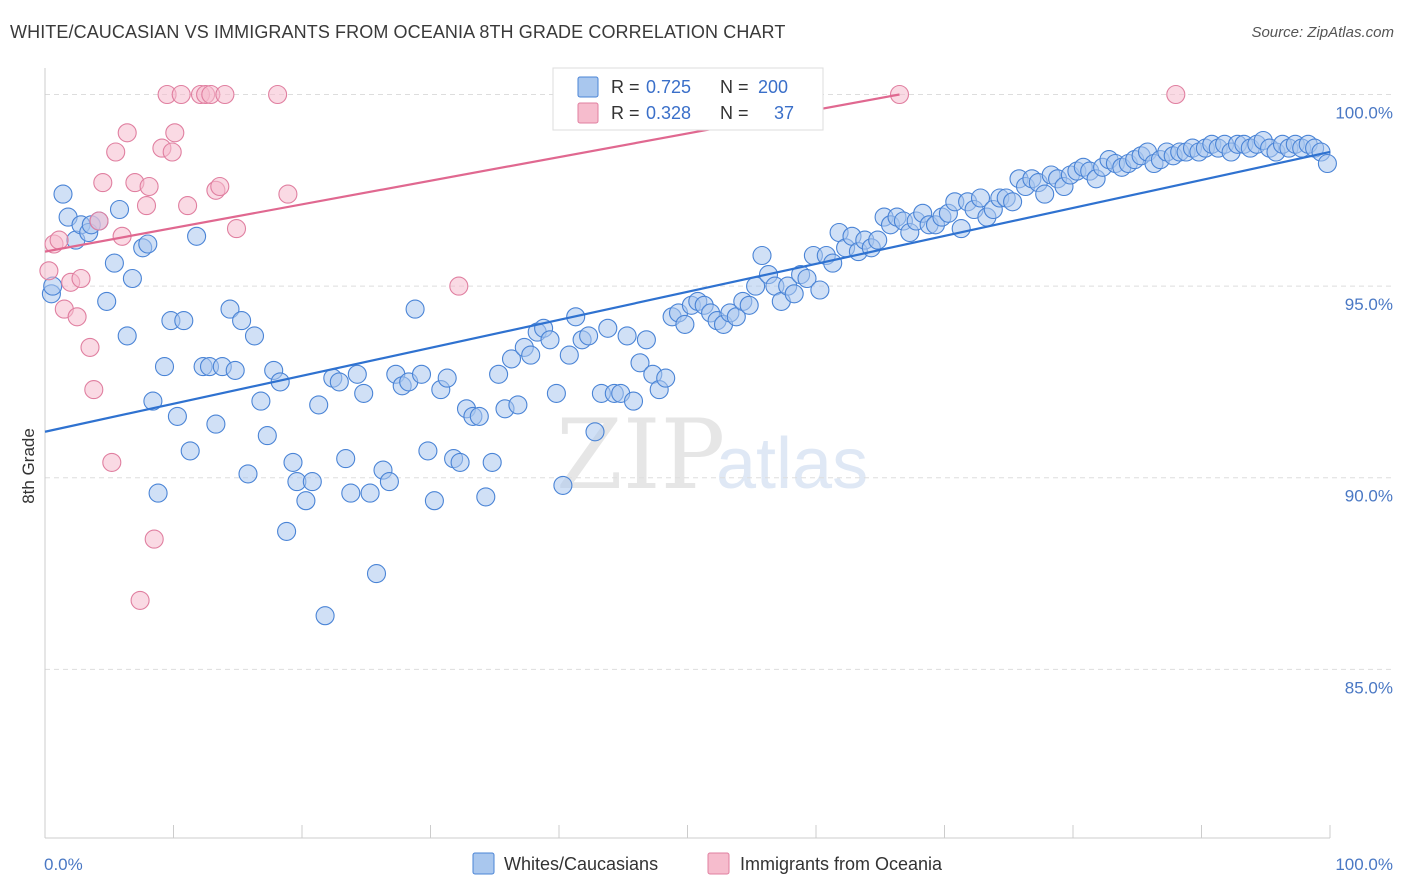 This screenshot has height=892, width=1406. What do you see at coordinates (1322, 32) in the screenshot?
I see `source-label: Source: ZipAtlas.com` at bounding box center [1322, 32].